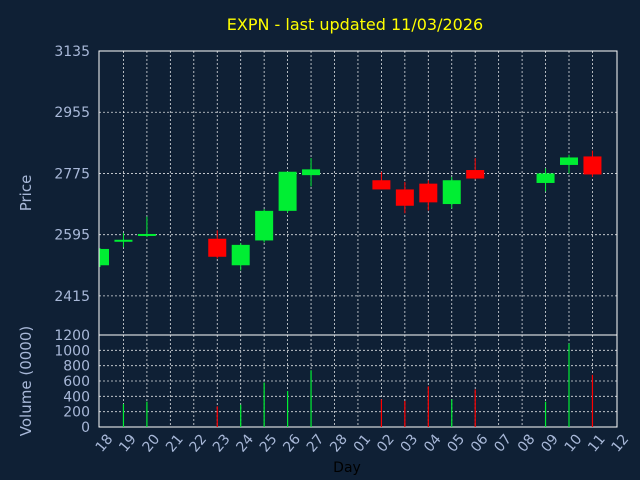 The width and height of the screenshot is (640, 480). Describe the element at coordinates (72, 113) in the screenshot. I see `price-tick-label: 2955` at that location.